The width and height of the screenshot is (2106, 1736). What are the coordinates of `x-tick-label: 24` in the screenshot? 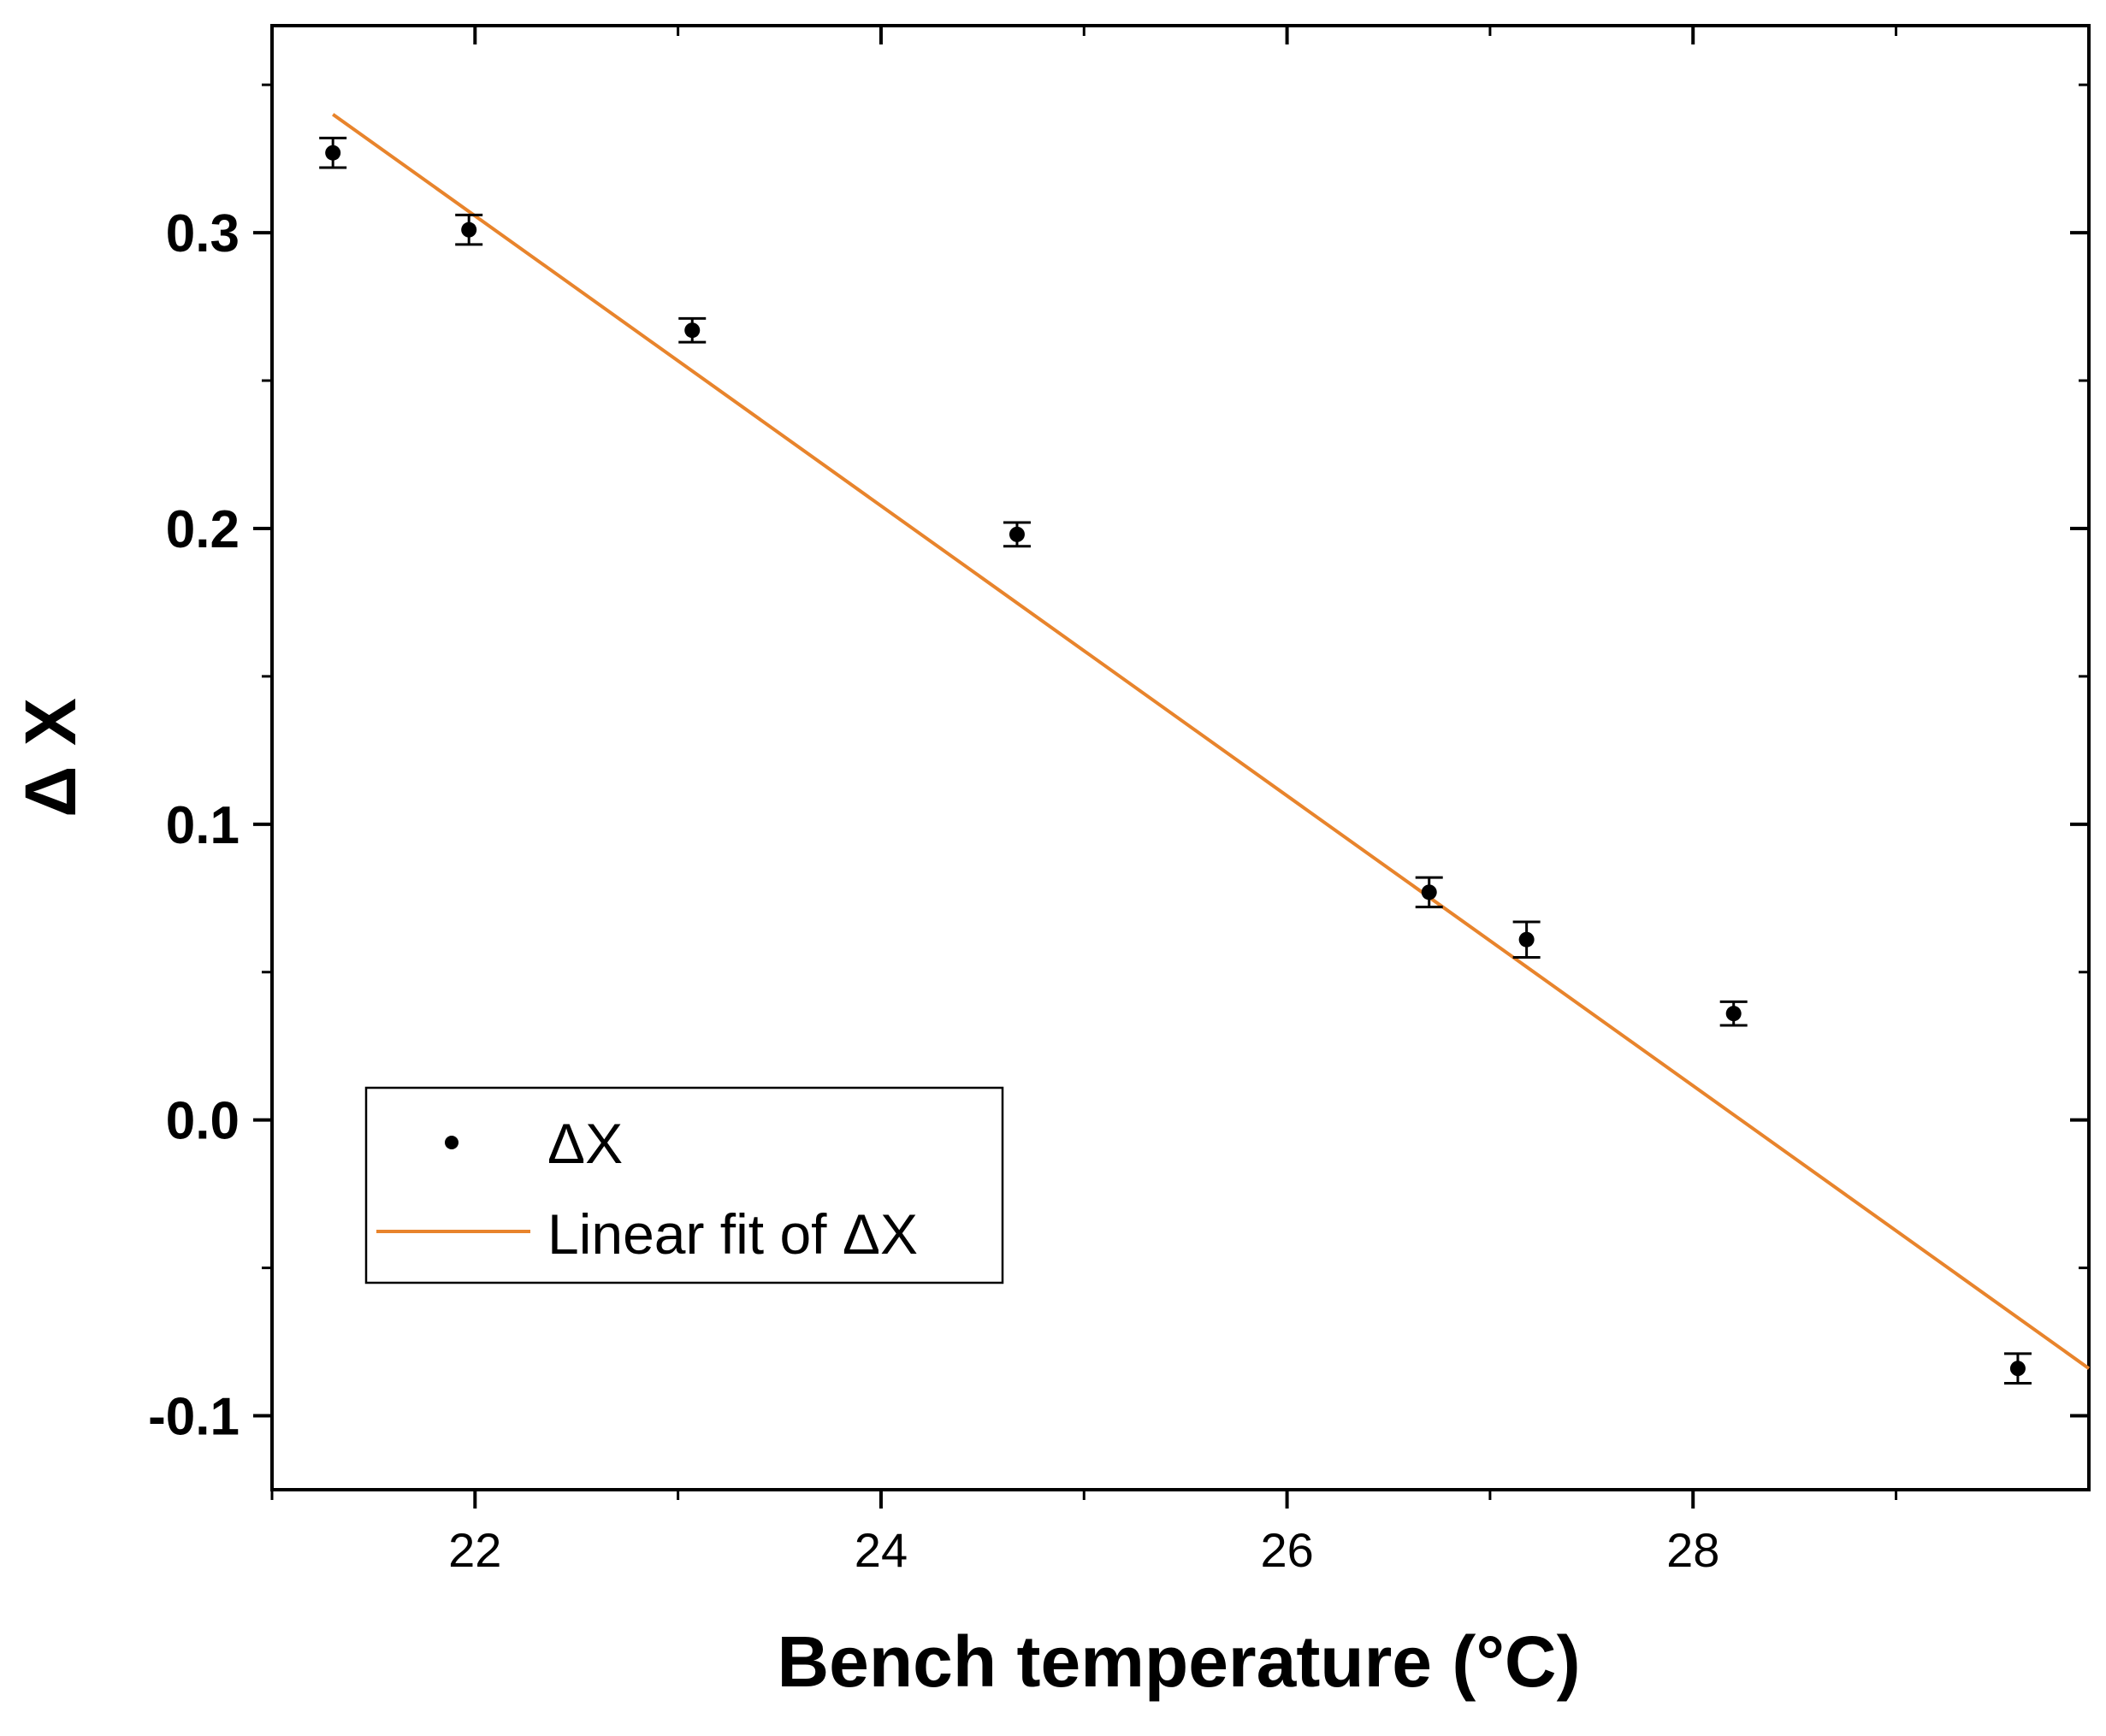 It's located at (881, 1550).